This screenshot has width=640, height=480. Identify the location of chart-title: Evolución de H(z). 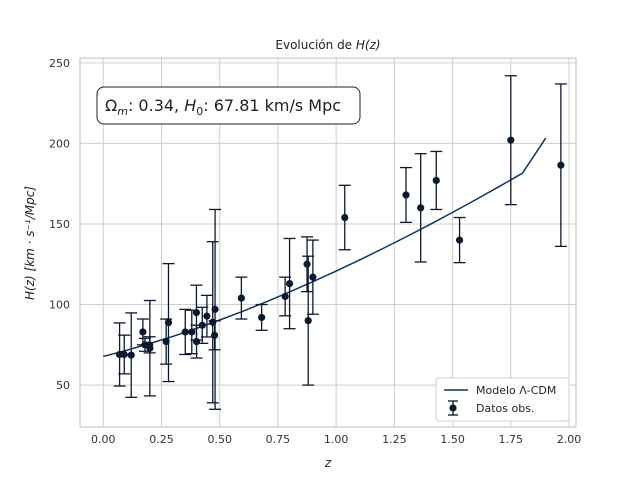
(327, 45).